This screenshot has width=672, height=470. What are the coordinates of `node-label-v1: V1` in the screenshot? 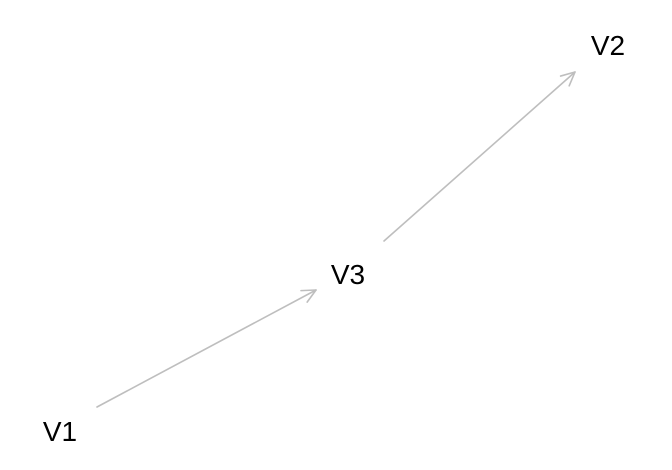 It's located at (60, 431).